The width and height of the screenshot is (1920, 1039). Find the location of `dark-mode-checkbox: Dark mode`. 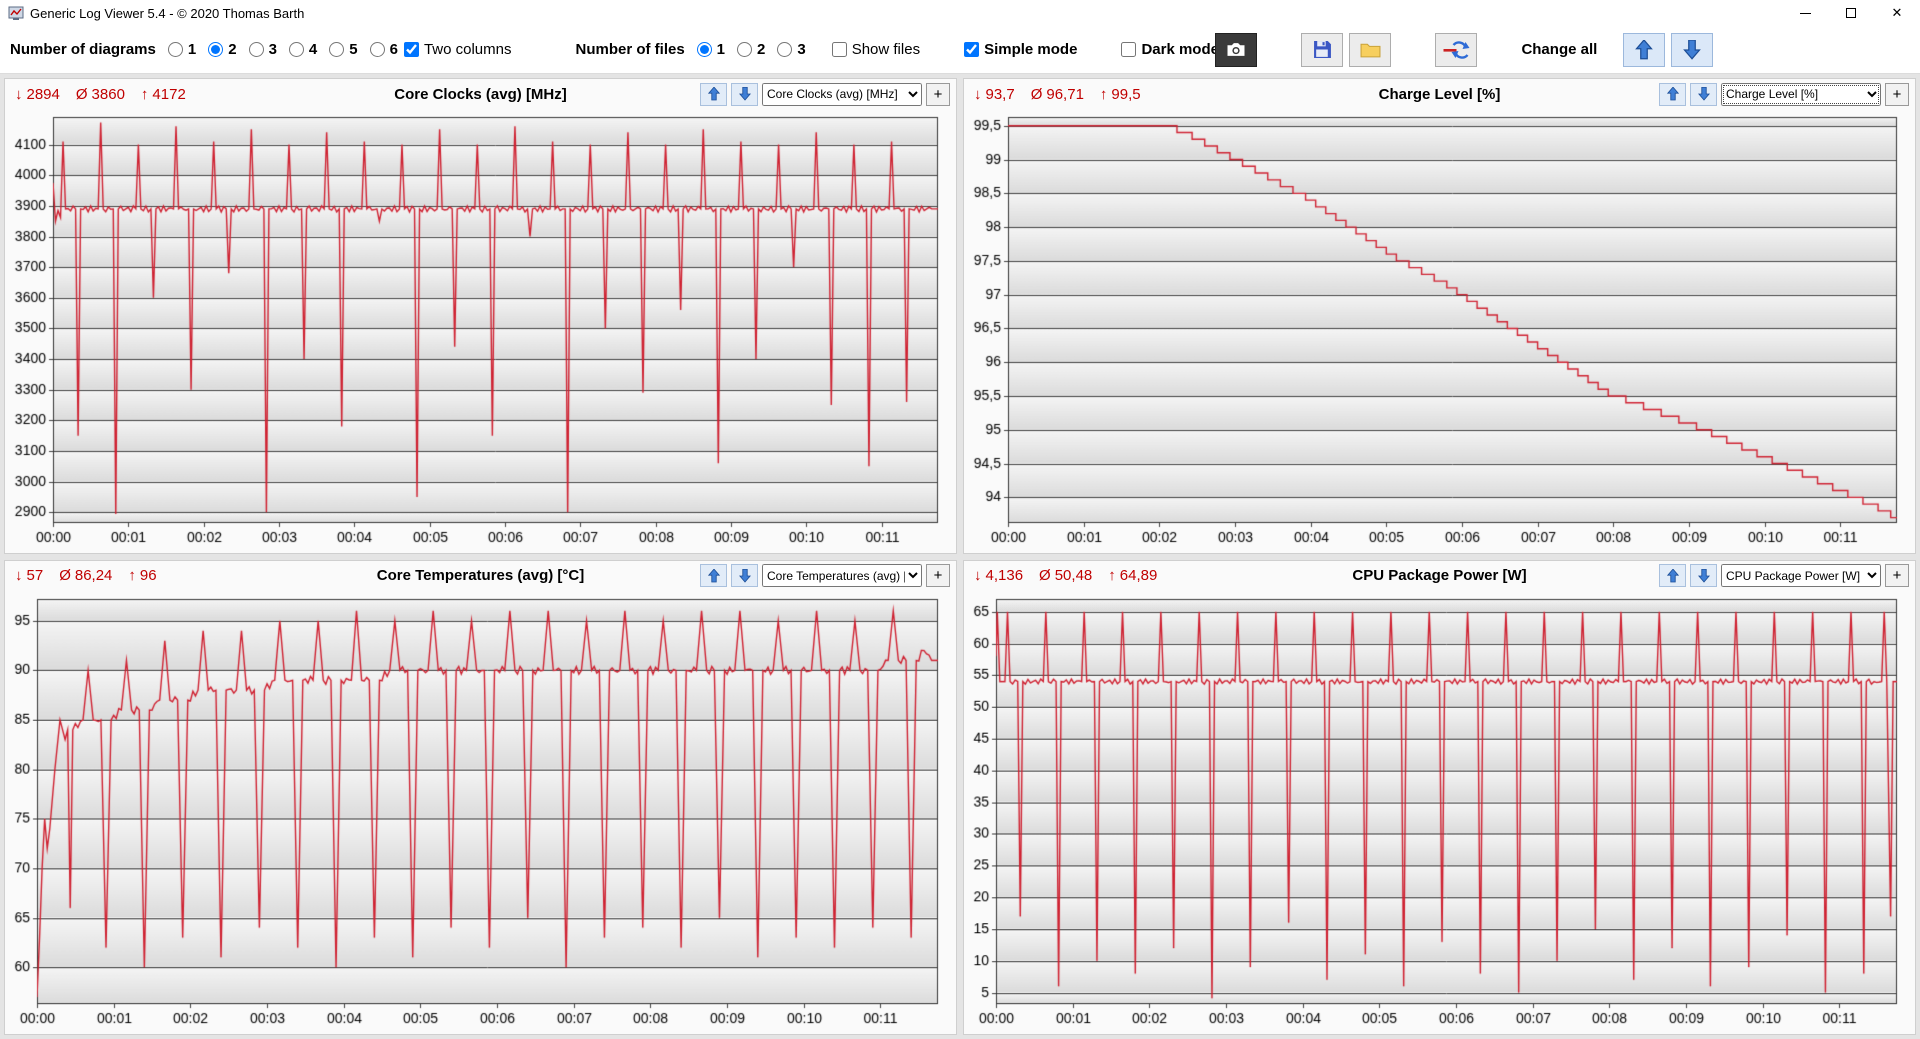

dark-mode-checkbox: Dark mode is located at coordinates (1168, 49).